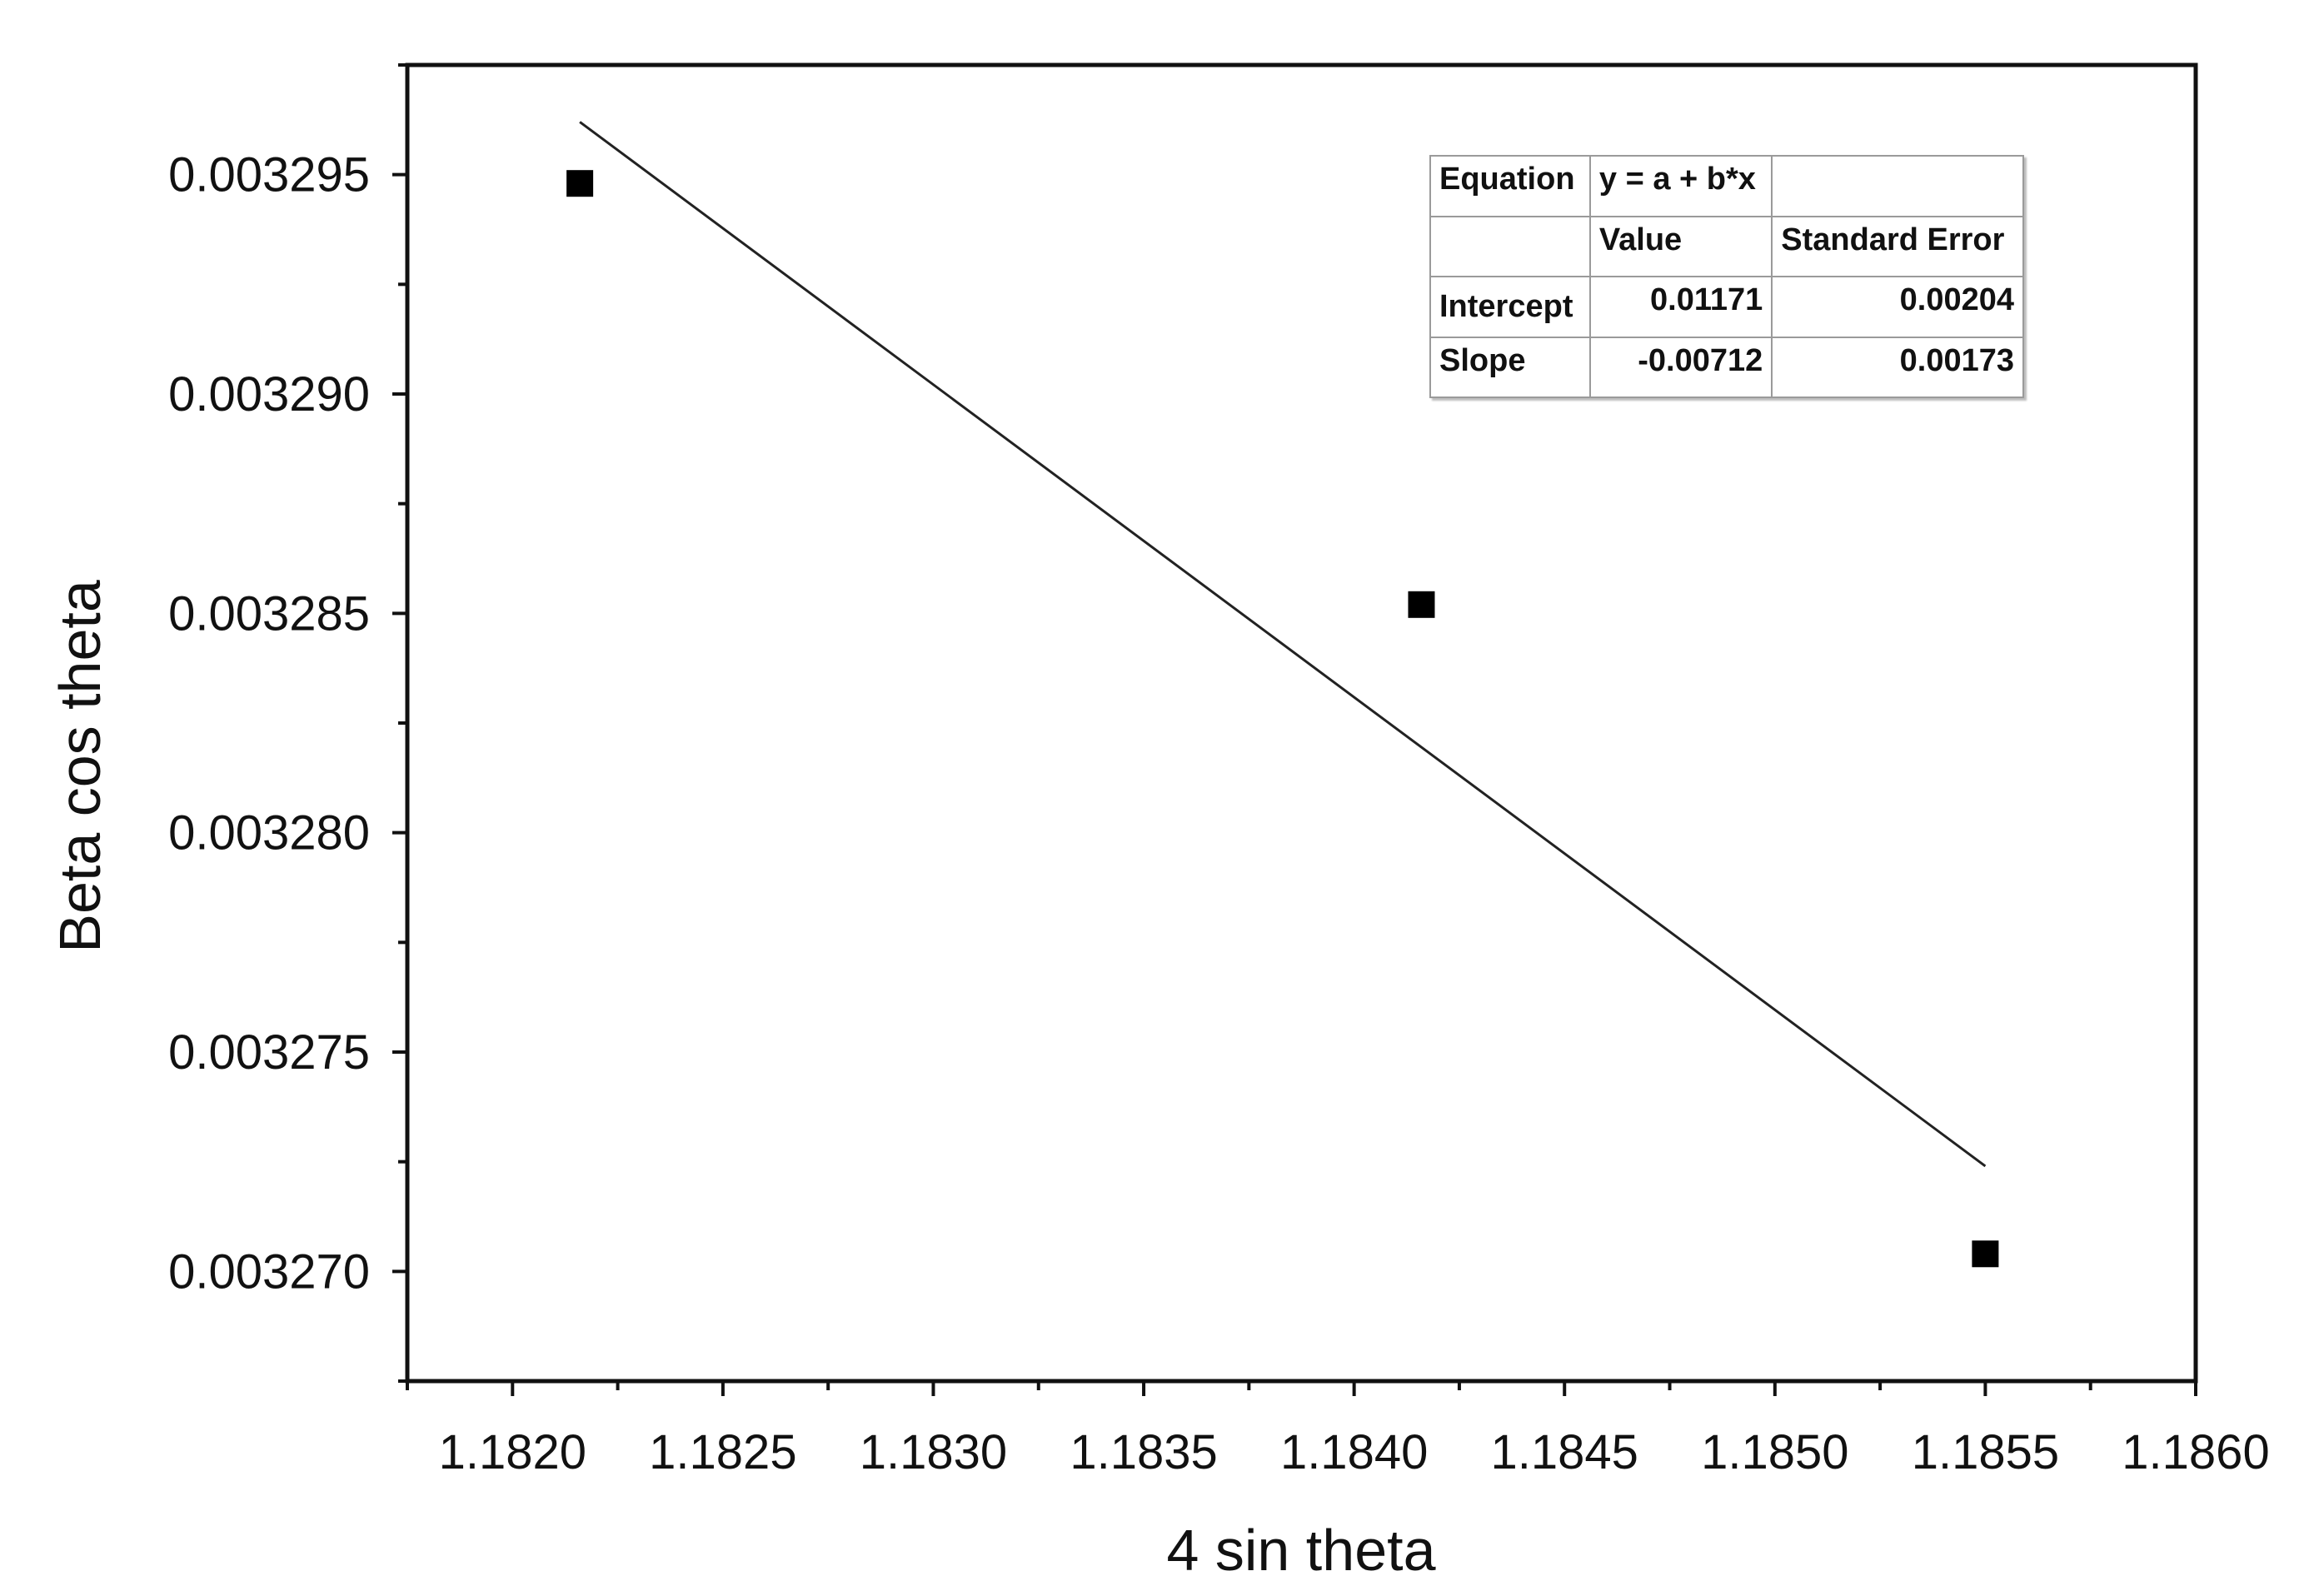  I want to click on y-tick-label: 0.003295, so click(269, 175).